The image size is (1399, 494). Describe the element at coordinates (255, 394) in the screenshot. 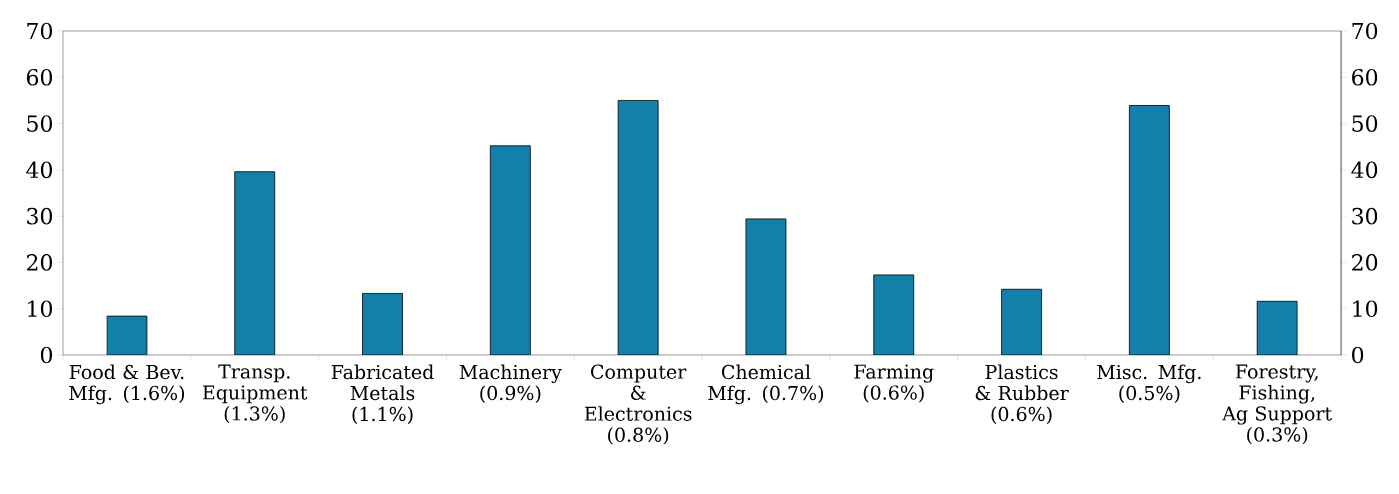

I see `x-tick-label: Transp. Equipment (1.3%)` at that location.